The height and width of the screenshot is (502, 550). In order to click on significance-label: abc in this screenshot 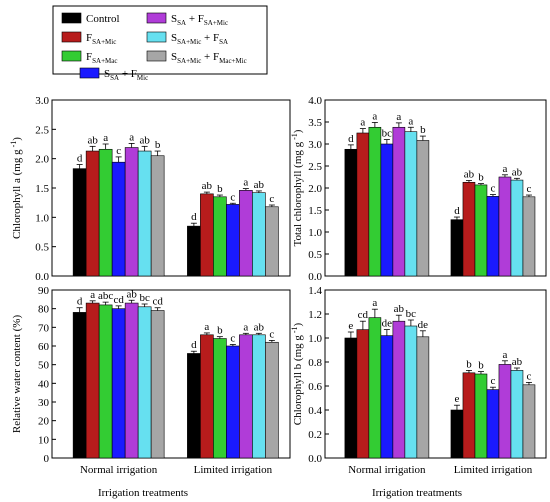, I will do `click(105, 296)`.